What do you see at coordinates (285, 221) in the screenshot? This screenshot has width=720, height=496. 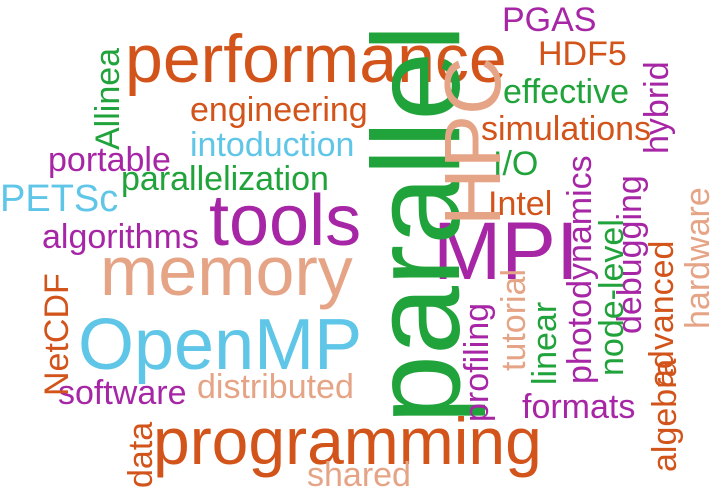 I see `word-tools: tools` at bounding box center [285, 221].